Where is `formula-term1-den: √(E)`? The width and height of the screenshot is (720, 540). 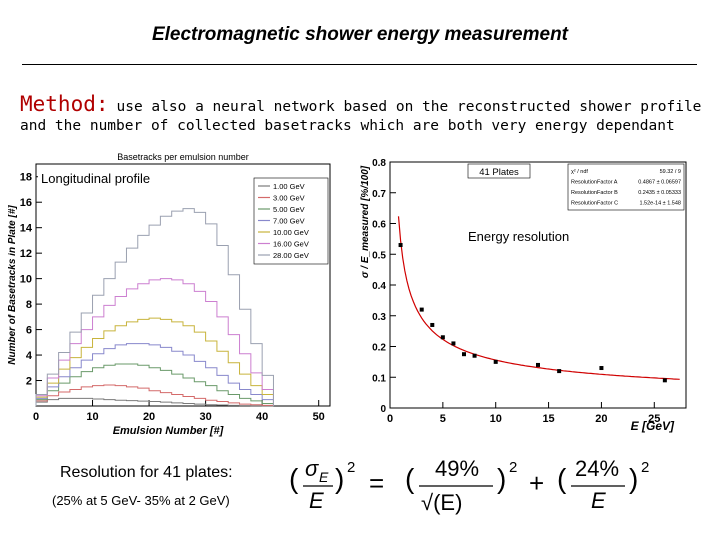
formula-term1-den: √(E) is located at coordinates (441, 502).